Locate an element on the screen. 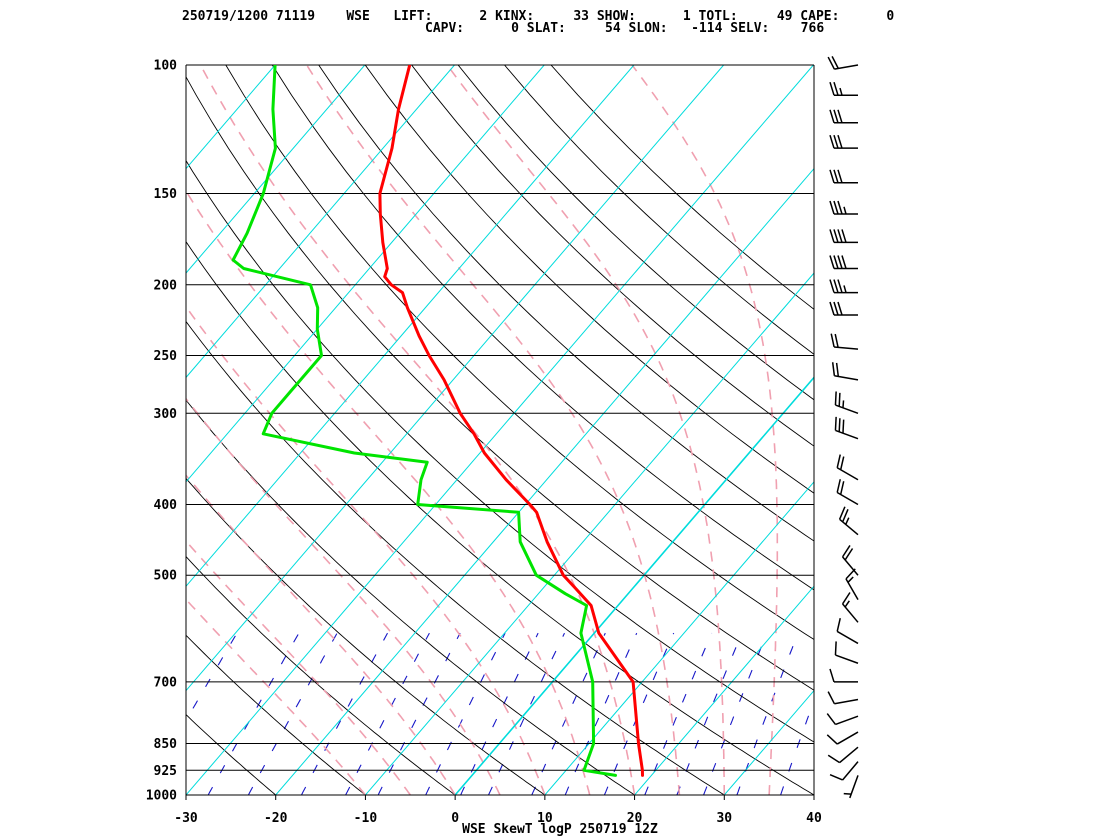 Image resolution: width=1120 pixels, height=840 pixels. pressure-label: 100 is located at coordinates (166, 66).